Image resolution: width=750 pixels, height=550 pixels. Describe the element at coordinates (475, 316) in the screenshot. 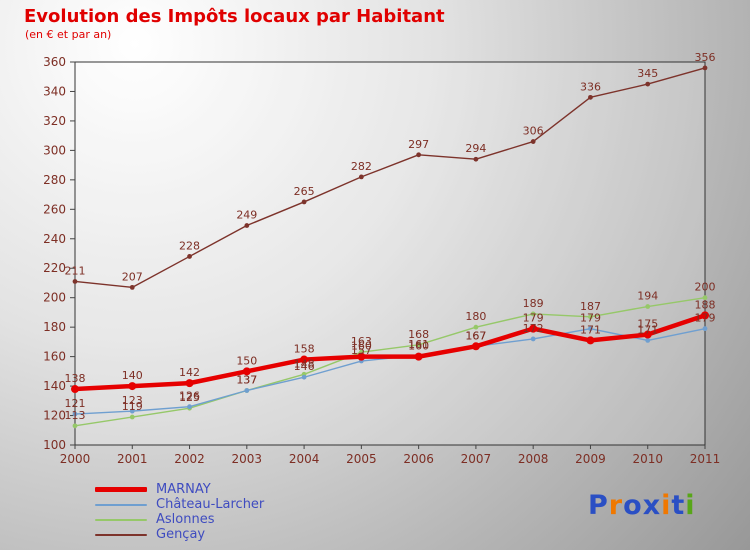

I see `value-label: 180` at that location.